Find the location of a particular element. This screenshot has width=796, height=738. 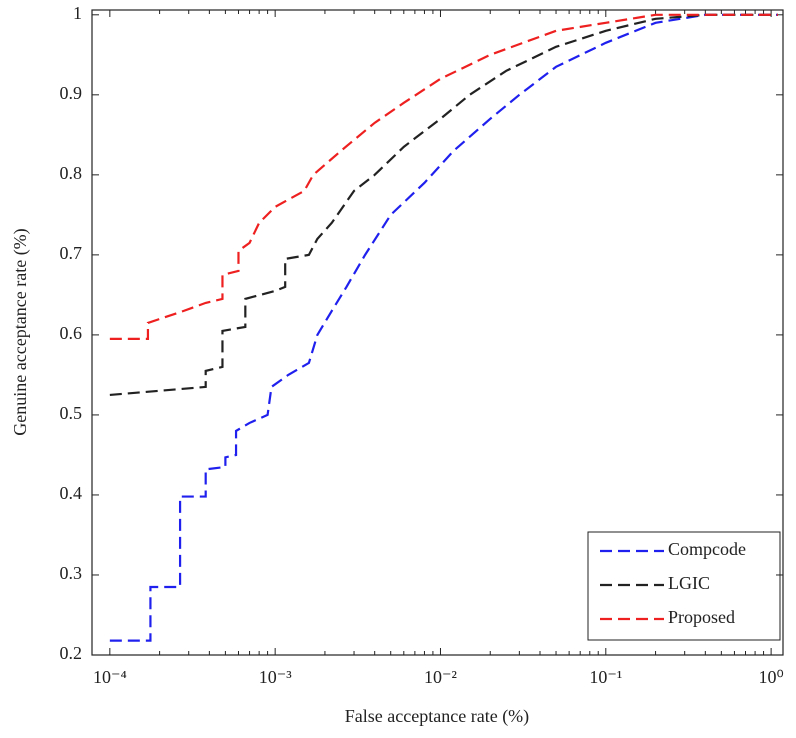

y-tick-label: 1 is located at coordinates (77, 13).